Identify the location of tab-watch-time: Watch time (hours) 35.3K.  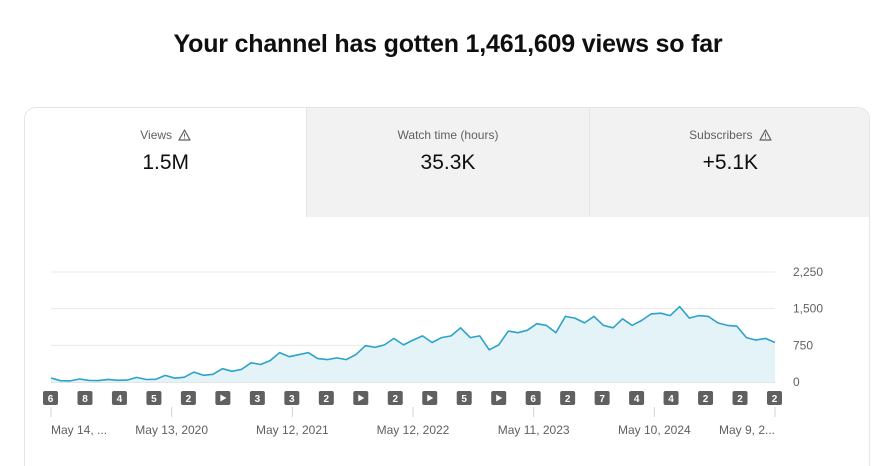
(447, 162).